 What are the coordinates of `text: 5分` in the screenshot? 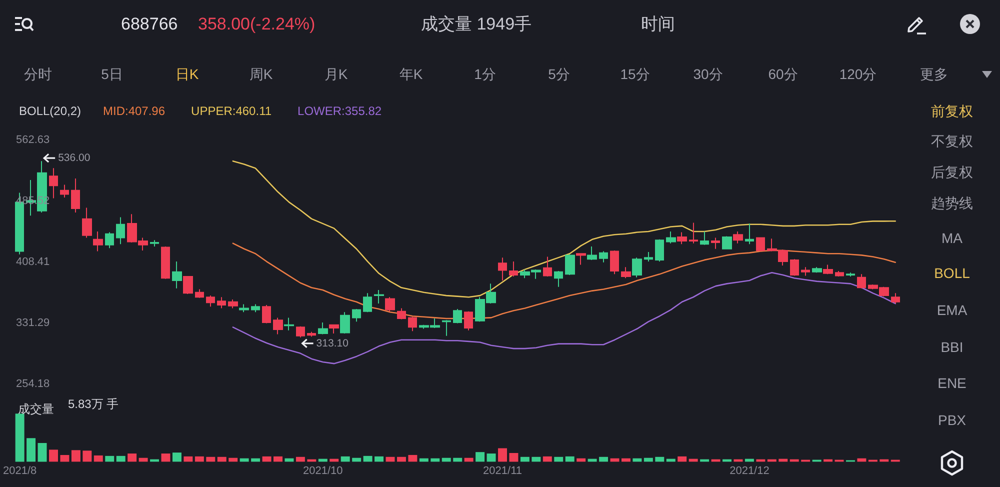 It's located at (559, 74).